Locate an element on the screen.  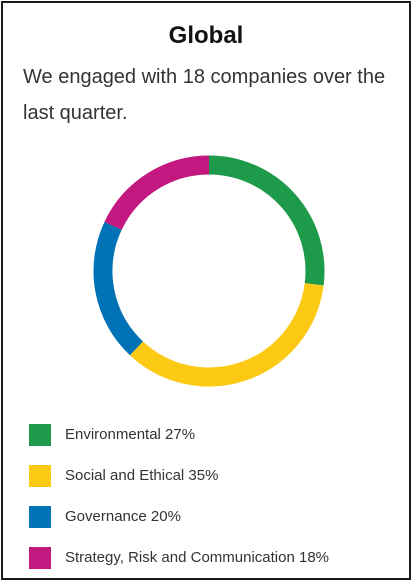
donut-slice-environmental is located at coordinates (266, 220).